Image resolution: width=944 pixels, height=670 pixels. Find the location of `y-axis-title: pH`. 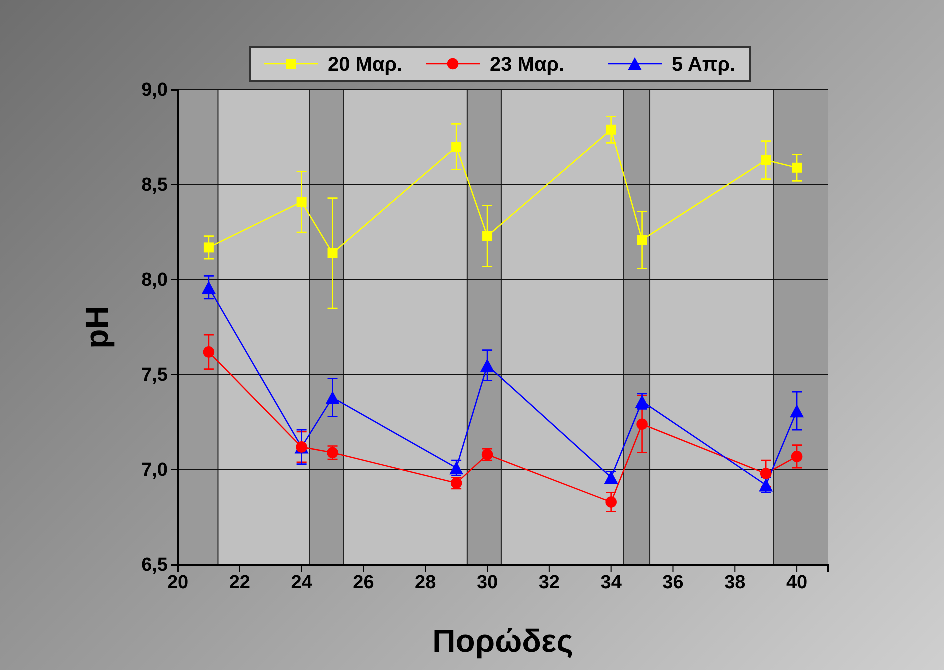

y-axis-title: pH is located at coordinates (97, 327).